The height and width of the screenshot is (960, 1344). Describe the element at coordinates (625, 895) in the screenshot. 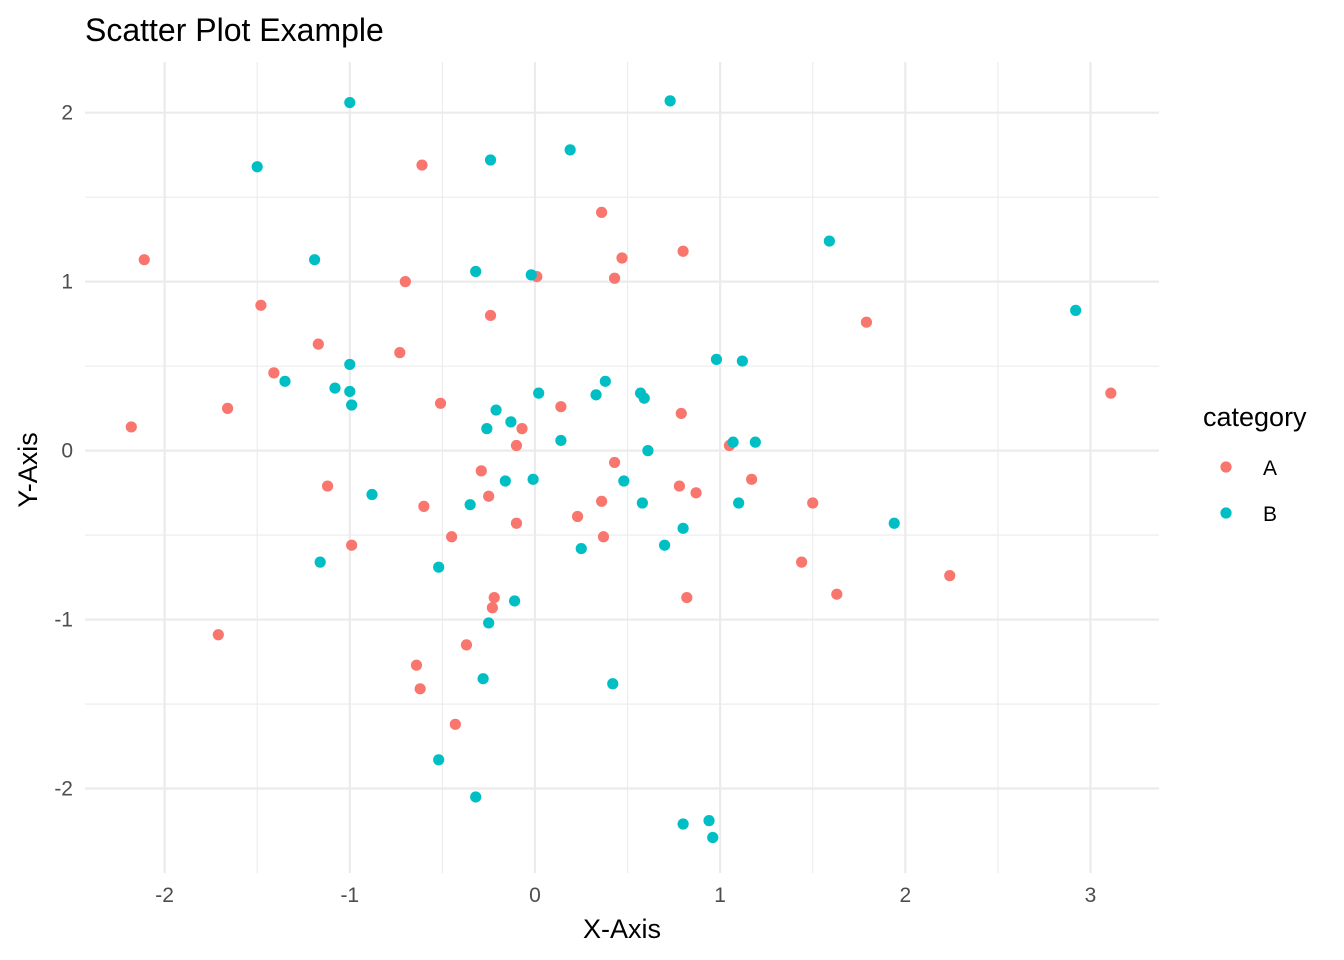

I see `x-axis-ticks: -2 -1 0 1 2 3` at that location.